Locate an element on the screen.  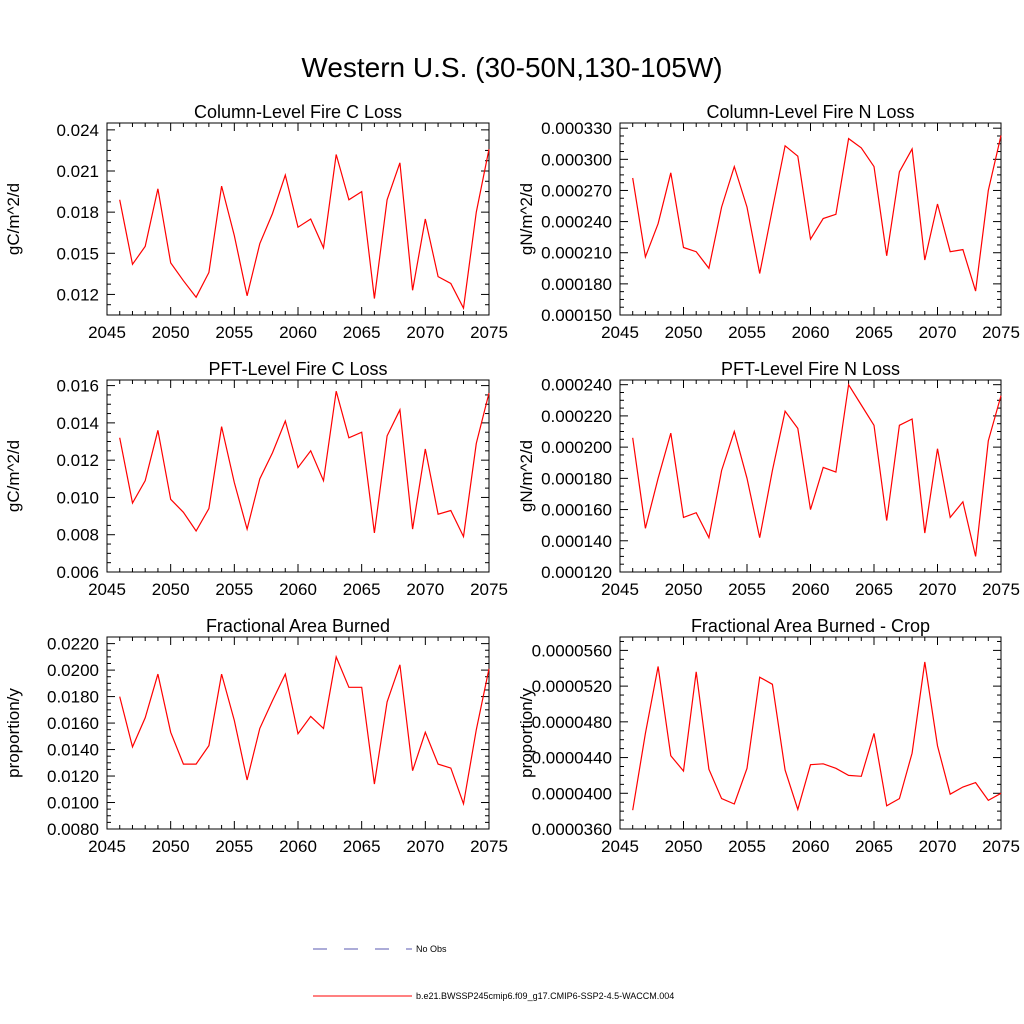
y-tick-label: 0.0000480 is located at coordinates (572, 722).